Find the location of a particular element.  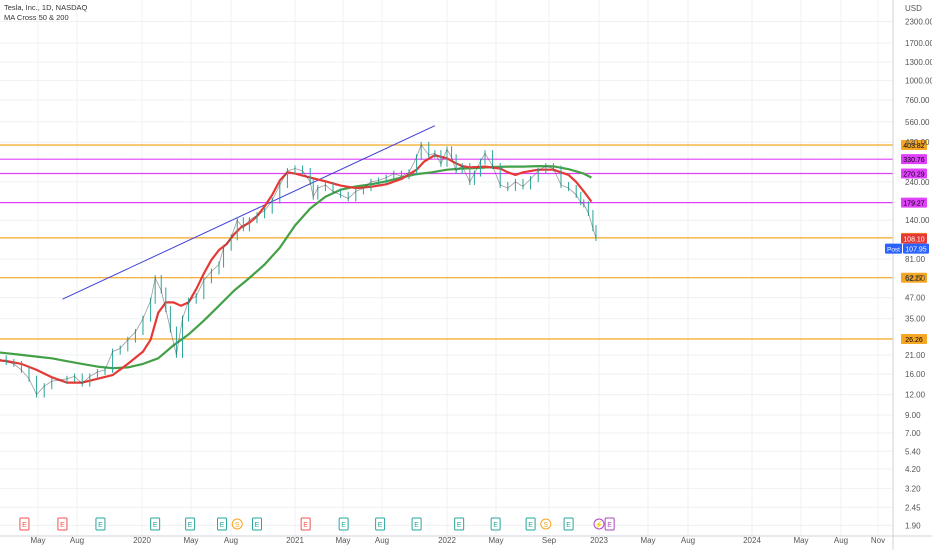

x-tick-label: 2022 is located at coordinates (447, 540).